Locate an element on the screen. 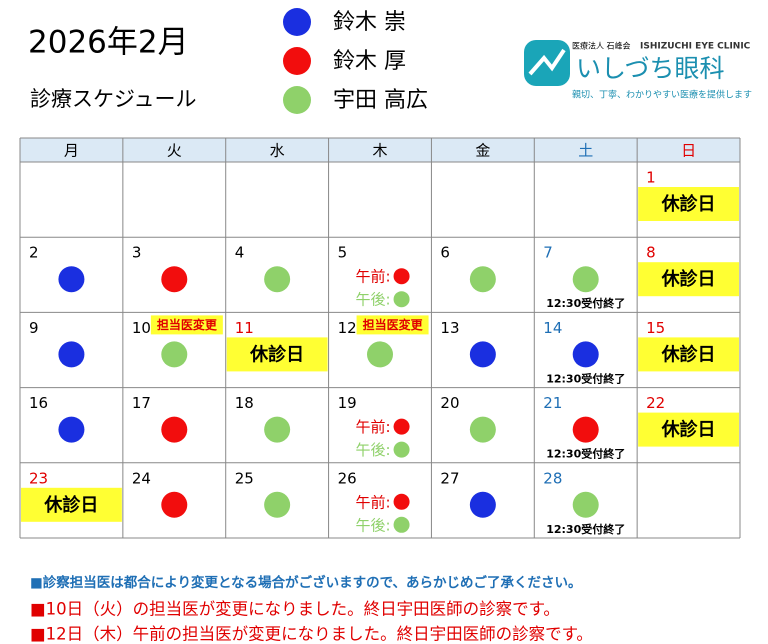 This screenshot has height=644, width=768. day: 4 is located at coordinates (240, 253).